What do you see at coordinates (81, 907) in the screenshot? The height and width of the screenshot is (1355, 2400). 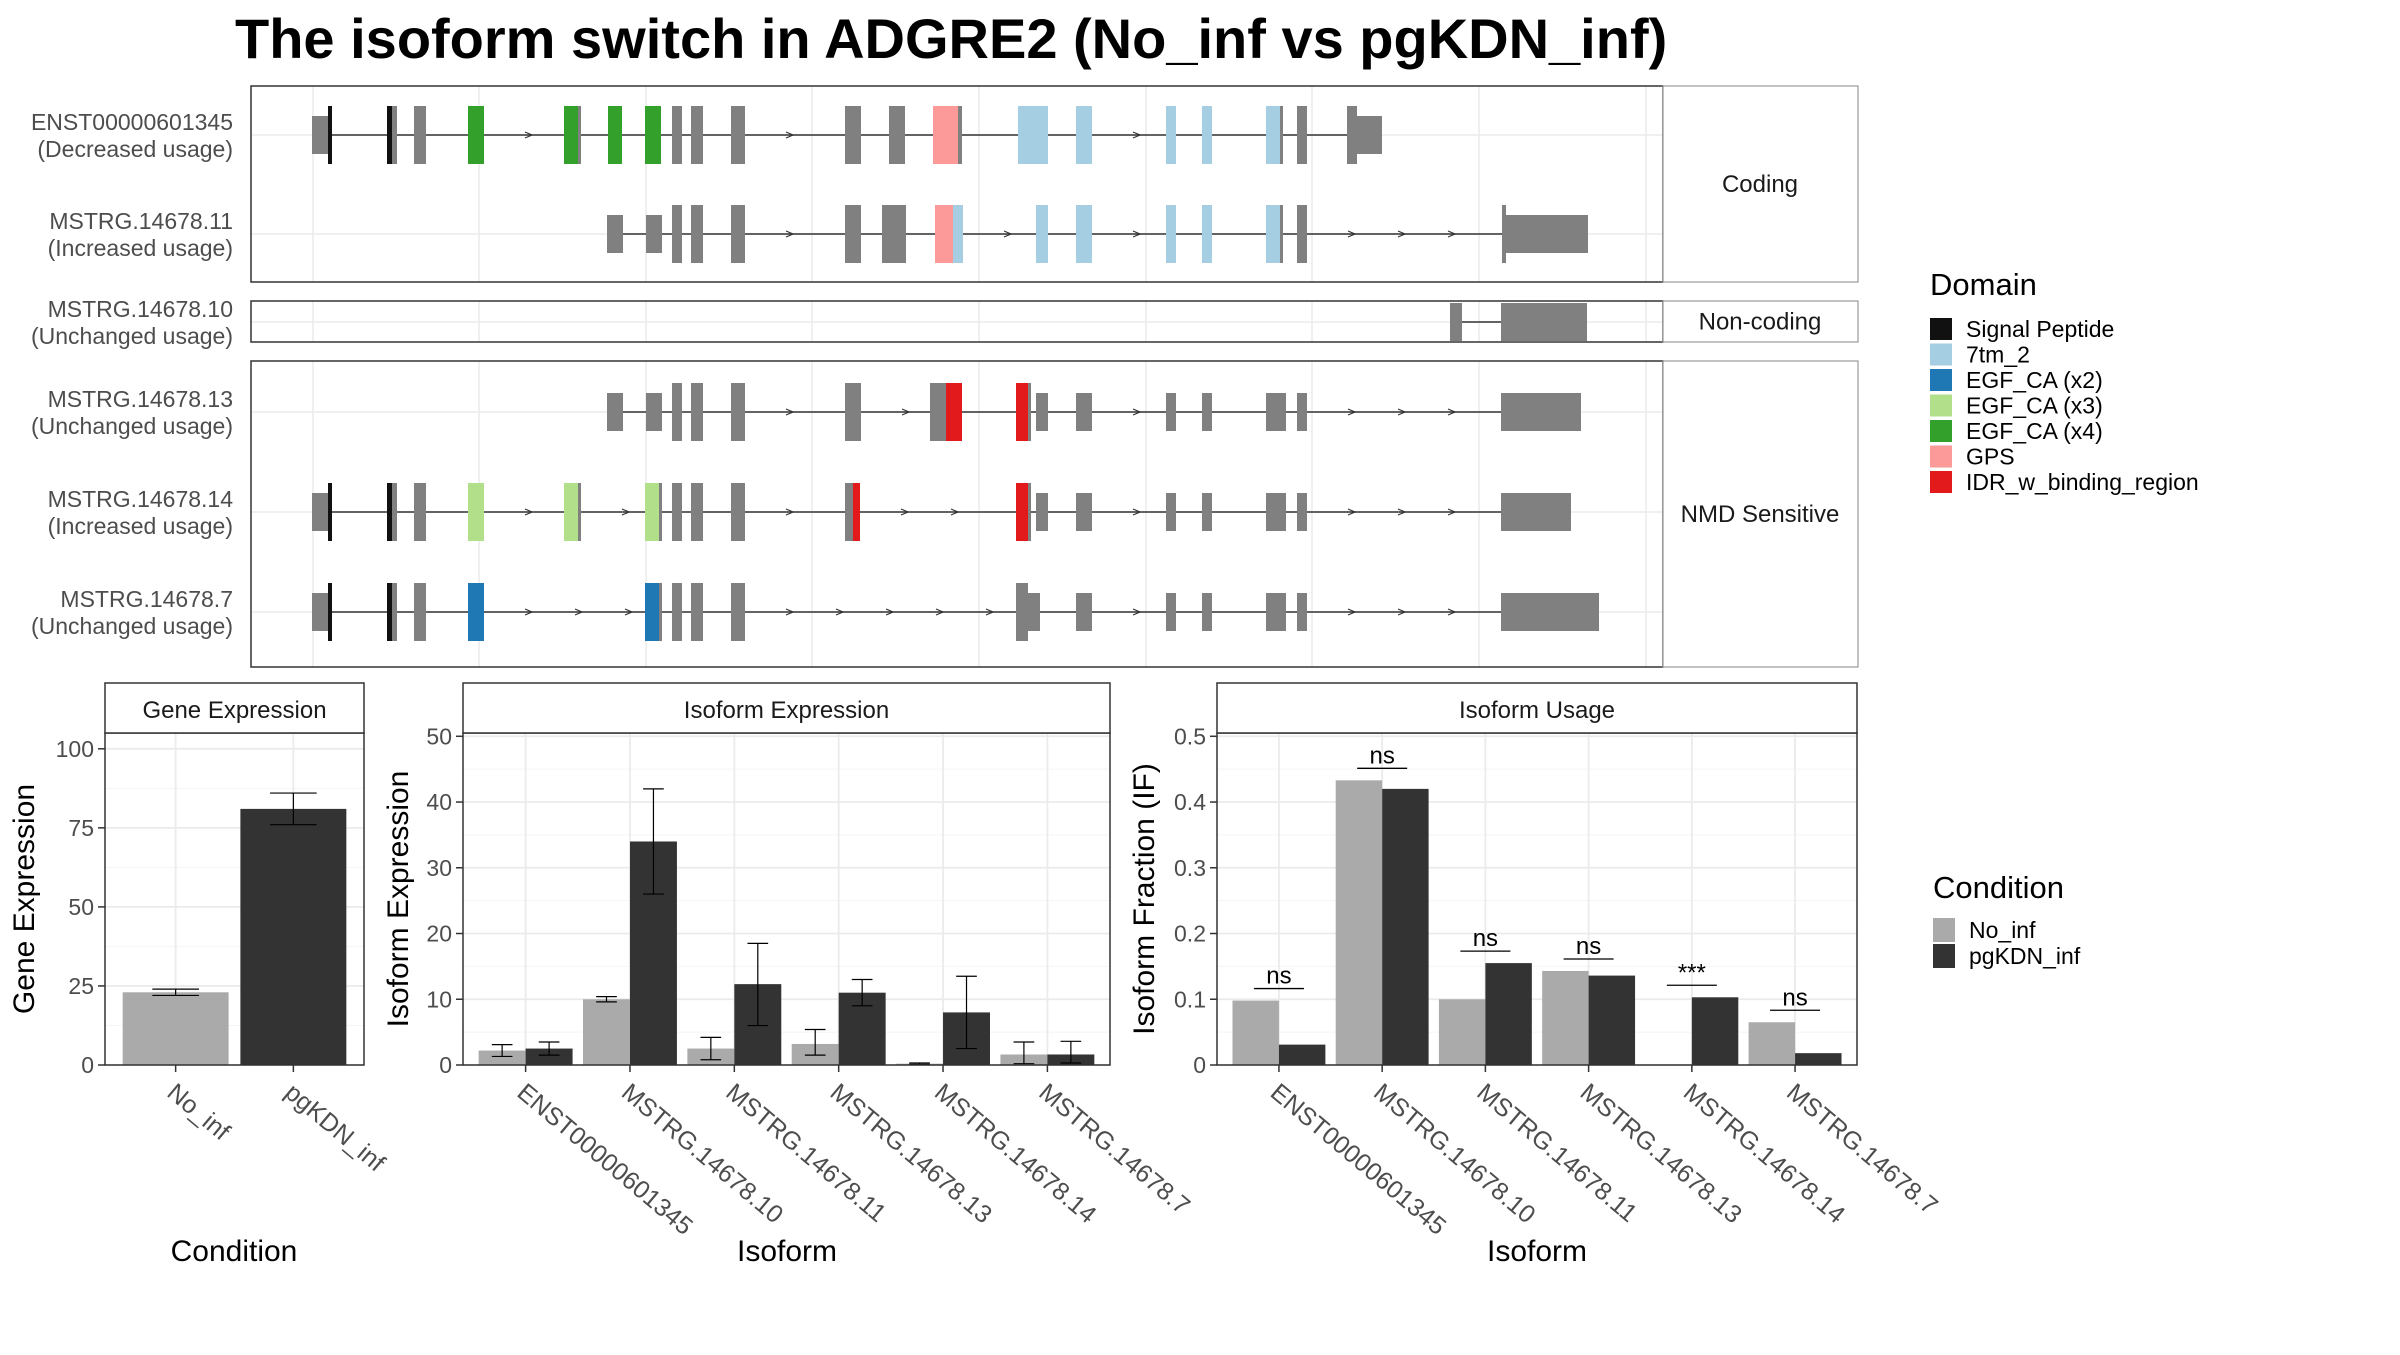 I see `y-tick-label: 50` at bounding box center [81, 907].